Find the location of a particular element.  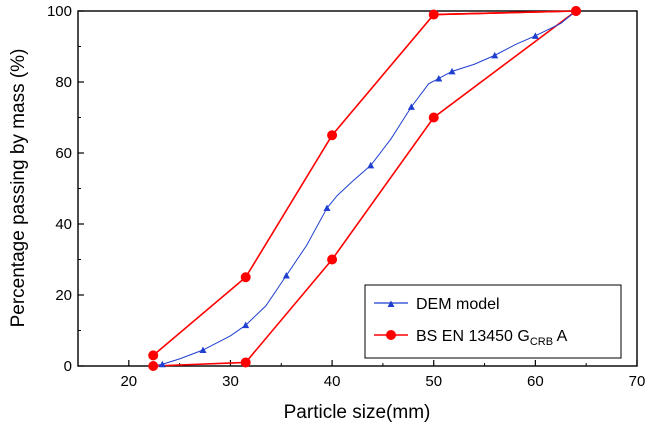

y-tick-label: 0 is located at coordinates (68, 366).